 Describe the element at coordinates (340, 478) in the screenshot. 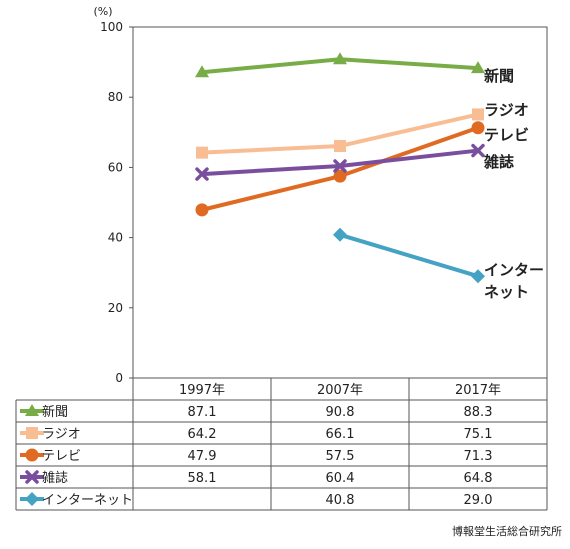

I see `table-cell-value: 60.4` at that location.